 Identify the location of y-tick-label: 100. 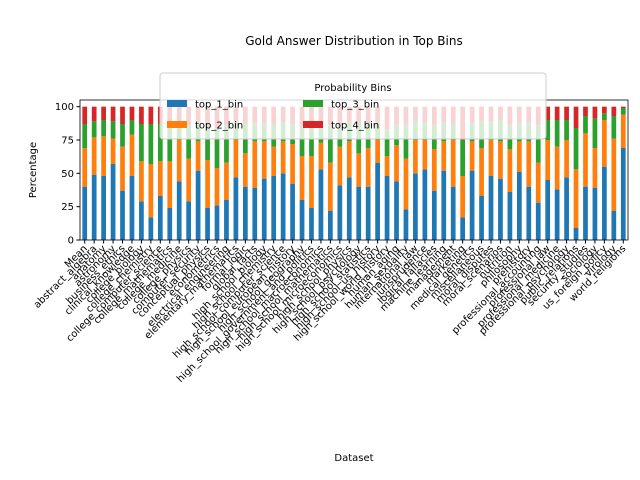
(64, 107).